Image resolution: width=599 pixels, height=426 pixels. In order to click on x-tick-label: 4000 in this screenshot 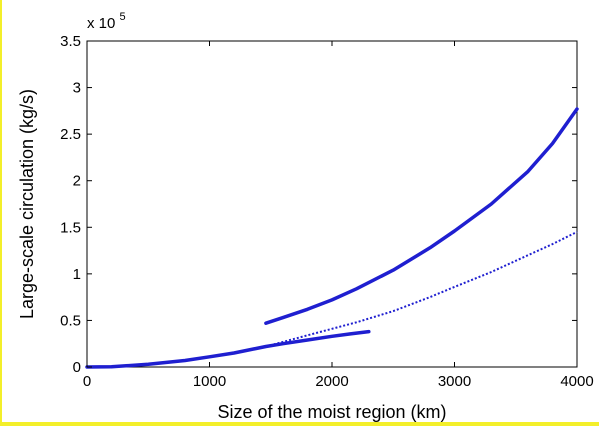, I will do `click(576, 381)`.